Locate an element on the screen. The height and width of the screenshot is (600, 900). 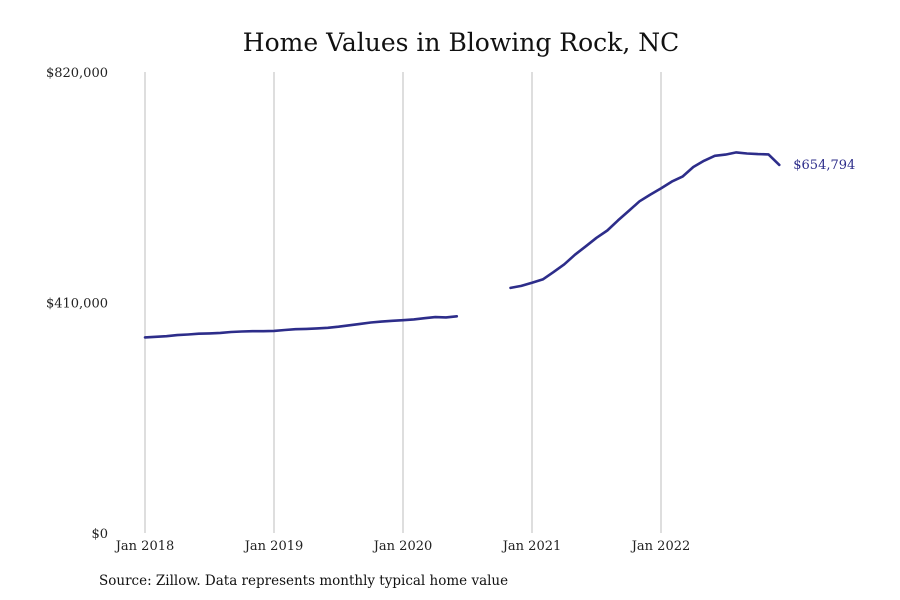
y-tick-label: $410,000 is located at coordinates (77, 304).